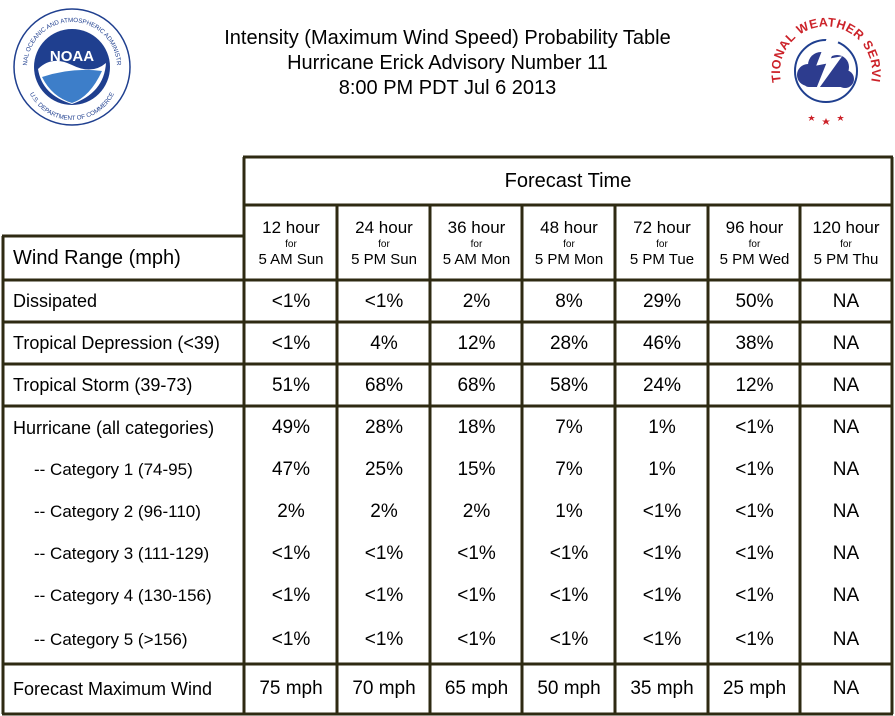 The height and width of the screenshot is (716, 895). What do you see at coordinates (568, 180) in the screenshot?
I see `forecast-time-header: Forecast Time` at bounding box center [568, 180].